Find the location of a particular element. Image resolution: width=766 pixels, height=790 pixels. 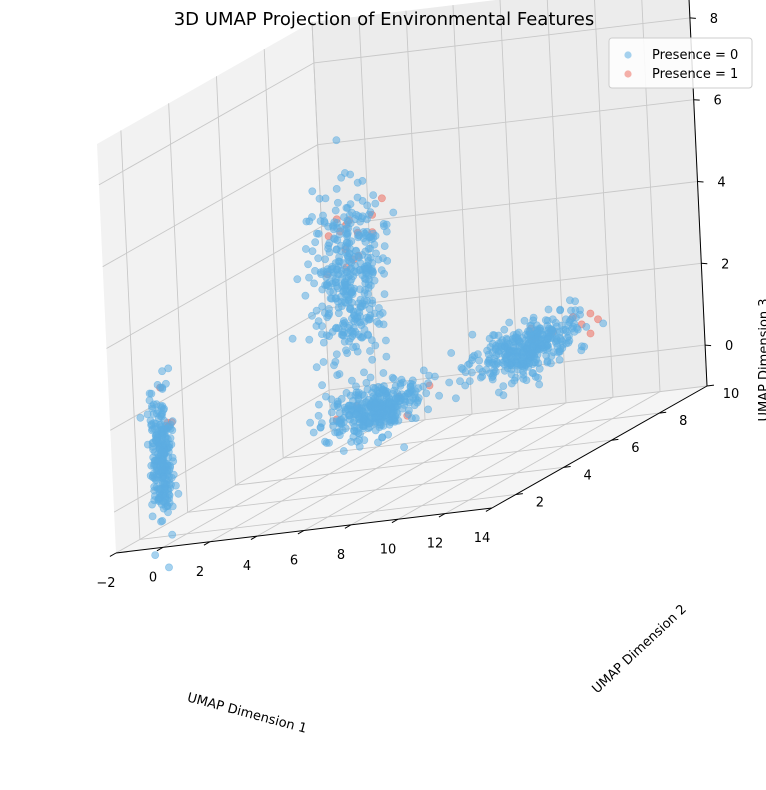

grid-line-z-back is located at coordinates (513, 285).